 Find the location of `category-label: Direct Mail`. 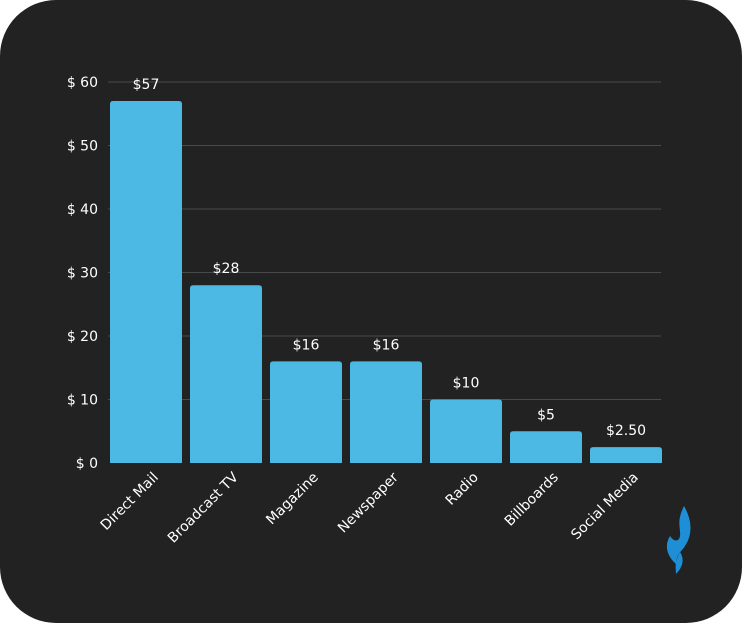

category-label: Direct Mail is located at coordinates (130, 502).